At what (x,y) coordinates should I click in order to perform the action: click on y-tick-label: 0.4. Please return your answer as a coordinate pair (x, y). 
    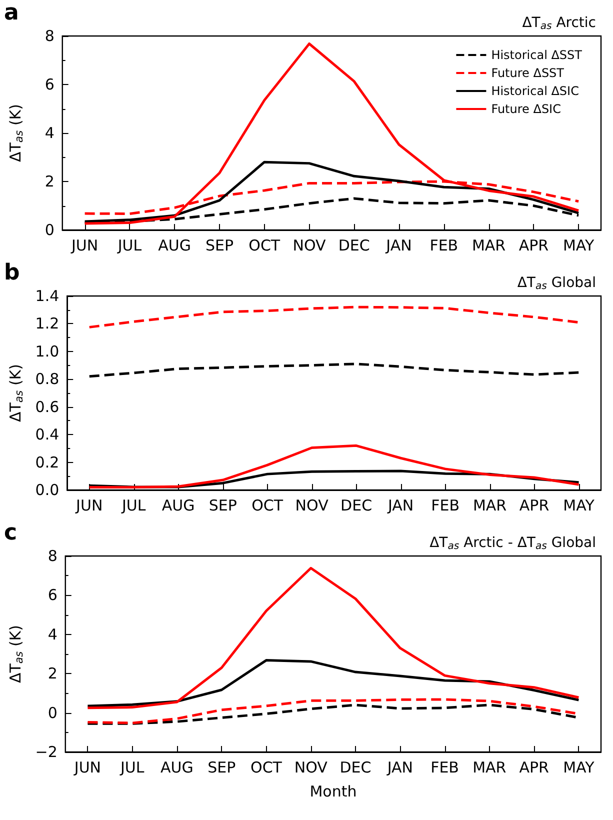
    Looking at the image, I should click on (47, 435).